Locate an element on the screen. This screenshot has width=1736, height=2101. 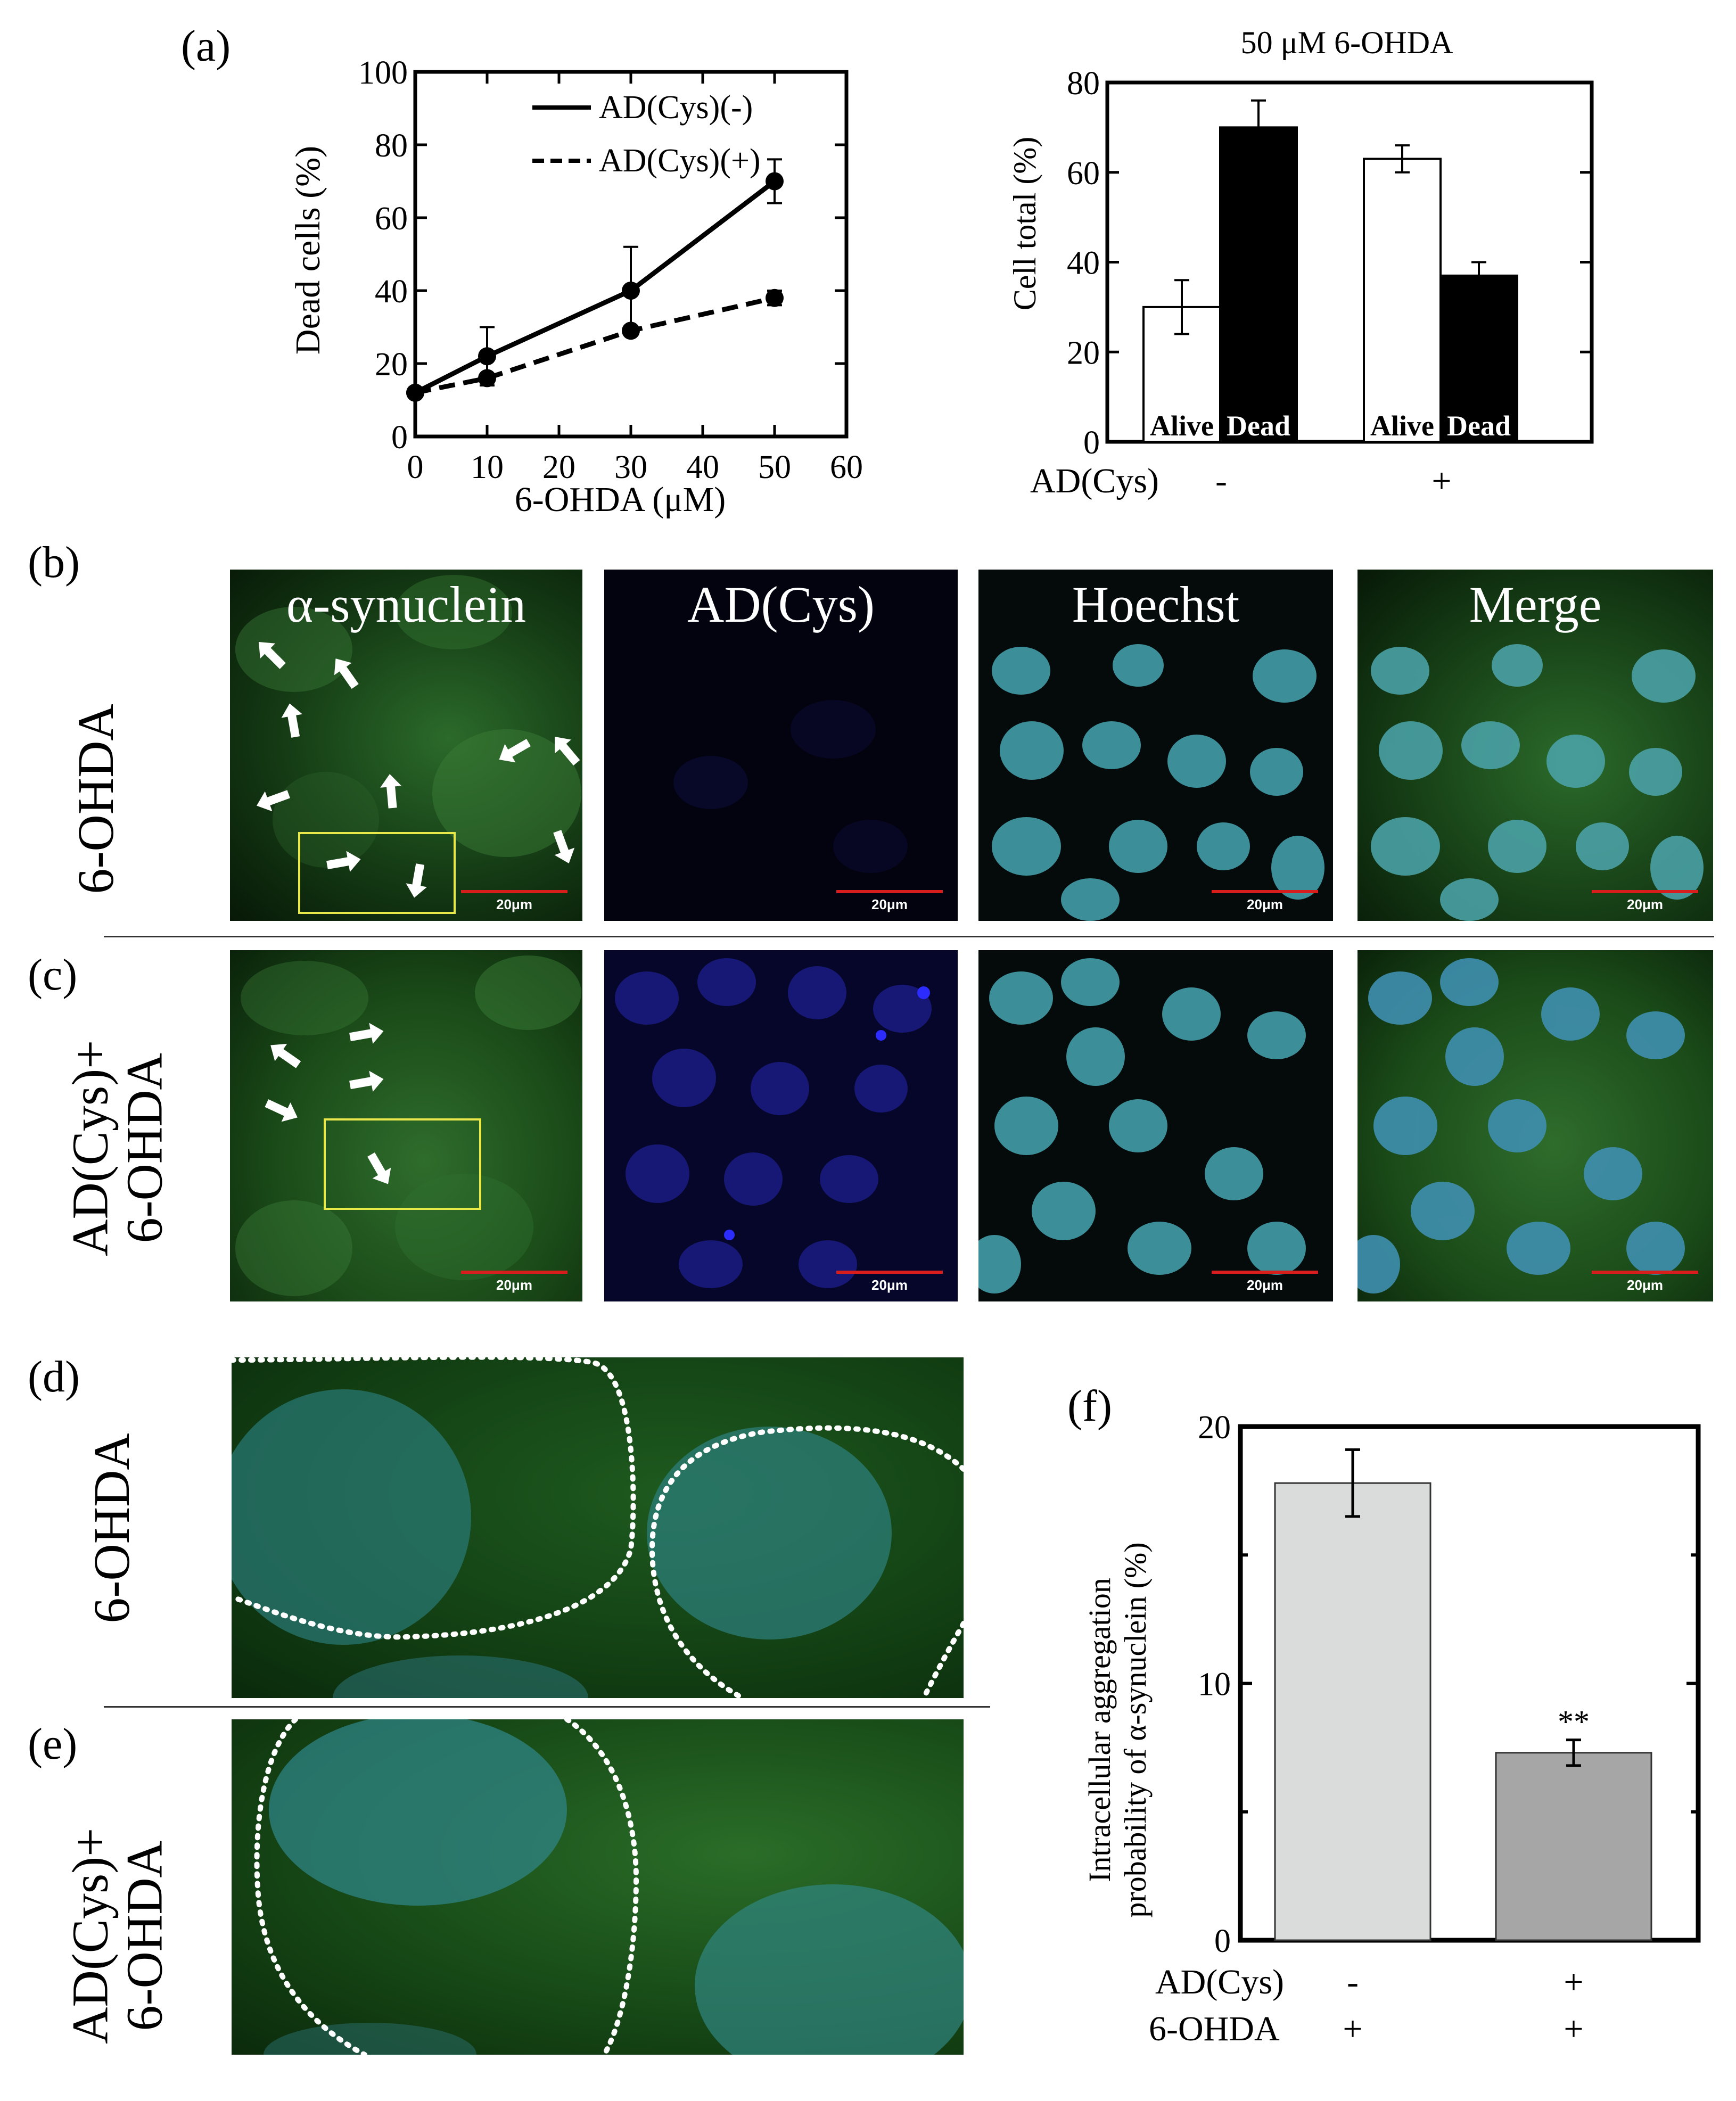
panel-label-e: (e) is located at coordinates (53, 1744).